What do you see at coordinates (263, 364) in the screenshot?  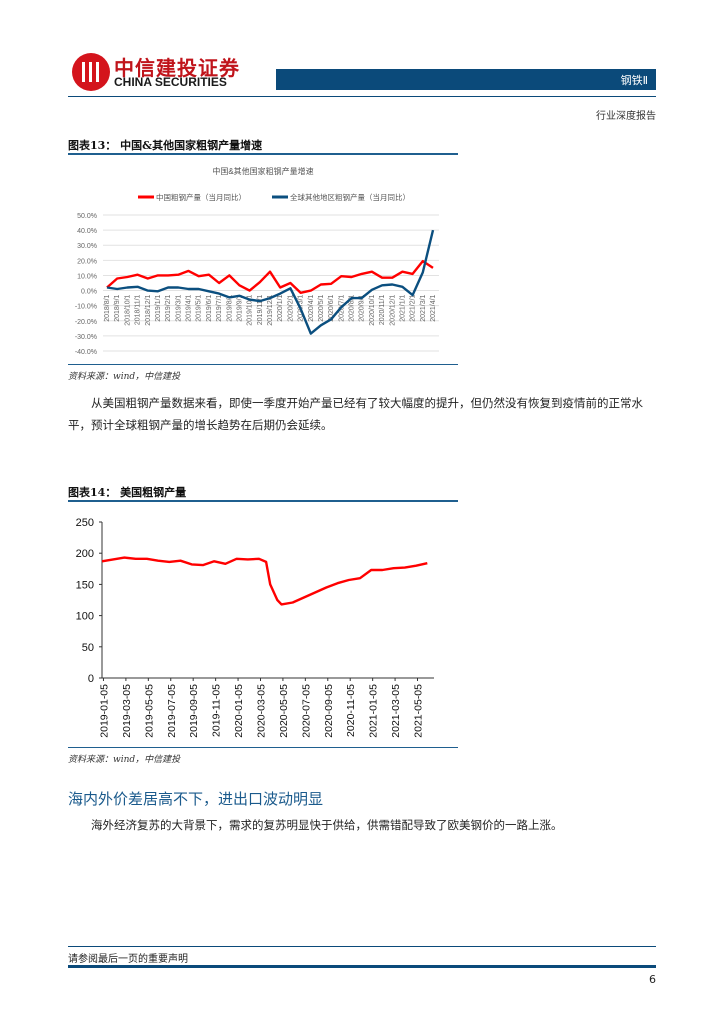 I see `figure13-bottom-rule` at bounding box center [263, 364].